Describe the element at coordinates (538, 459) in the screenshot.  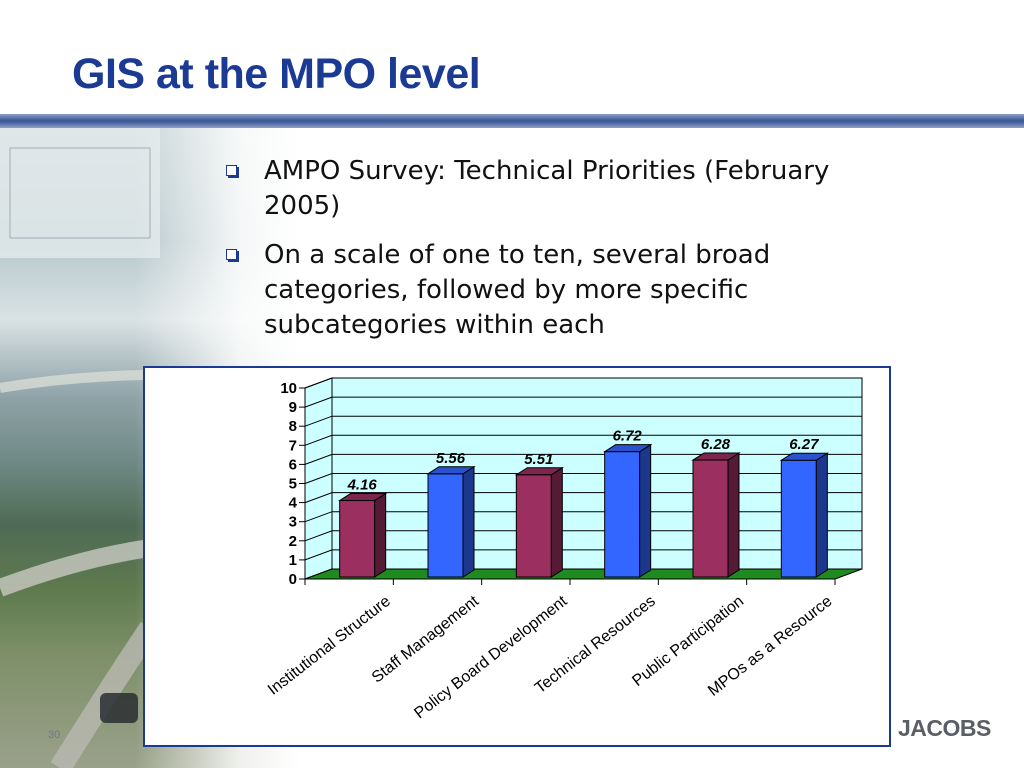
I see `bar-value-label: 5.51` at that location.